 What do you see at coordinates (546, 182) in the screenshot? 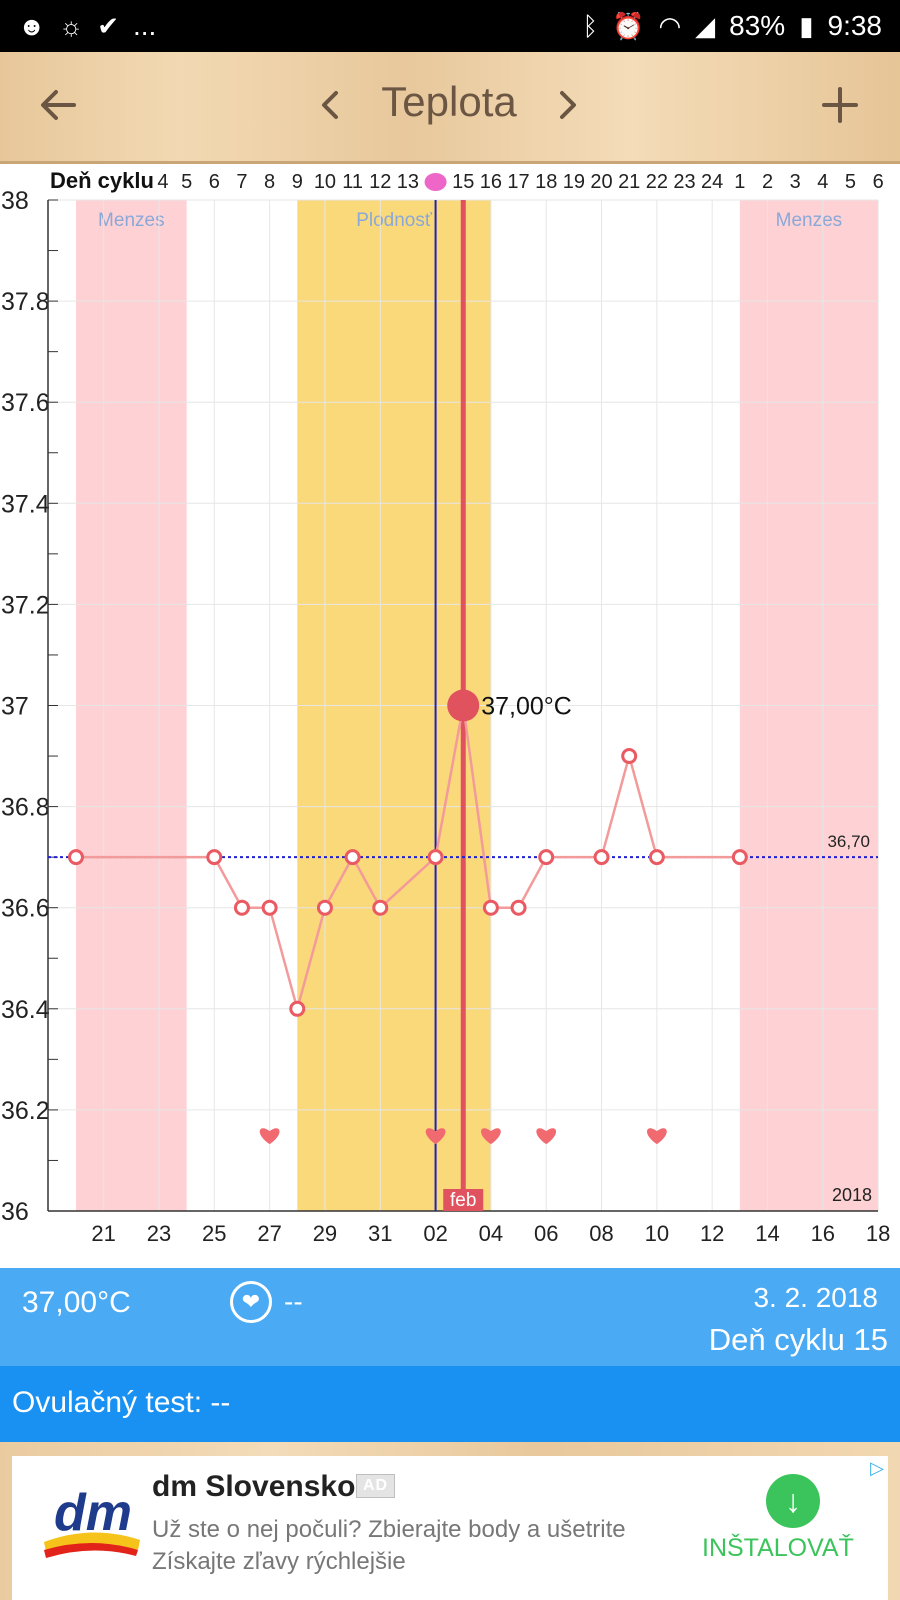
I see `cycle-day-tick: 18` at bounding box center [546, 182].